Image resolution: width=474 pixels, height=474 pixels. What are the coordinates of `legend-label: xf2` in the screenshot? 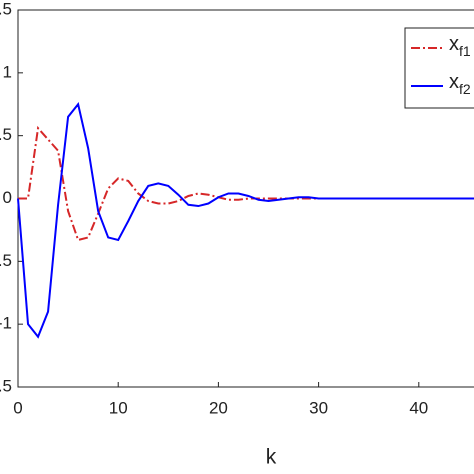 It's located at (460, 83).